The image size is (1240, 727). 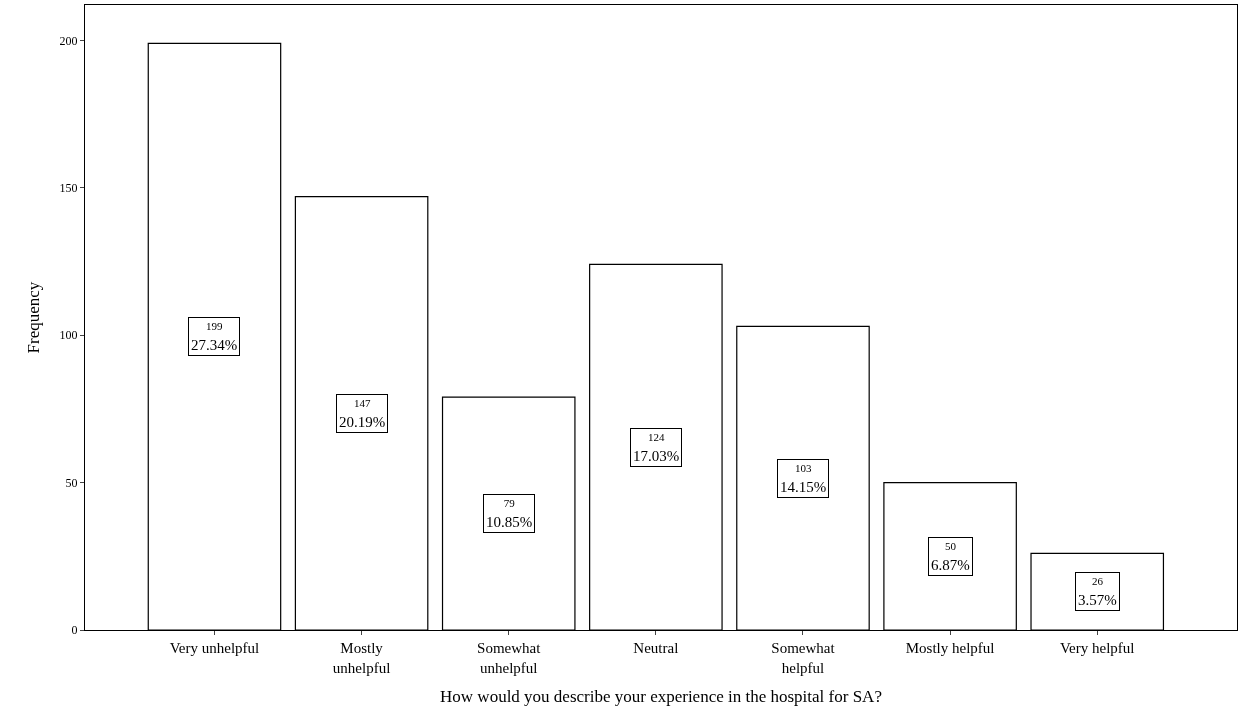 What do you see at coordinates (362, 413) in the screenshot?
I see `data-label: 147 20.19%` at bounding box center [362, 413].